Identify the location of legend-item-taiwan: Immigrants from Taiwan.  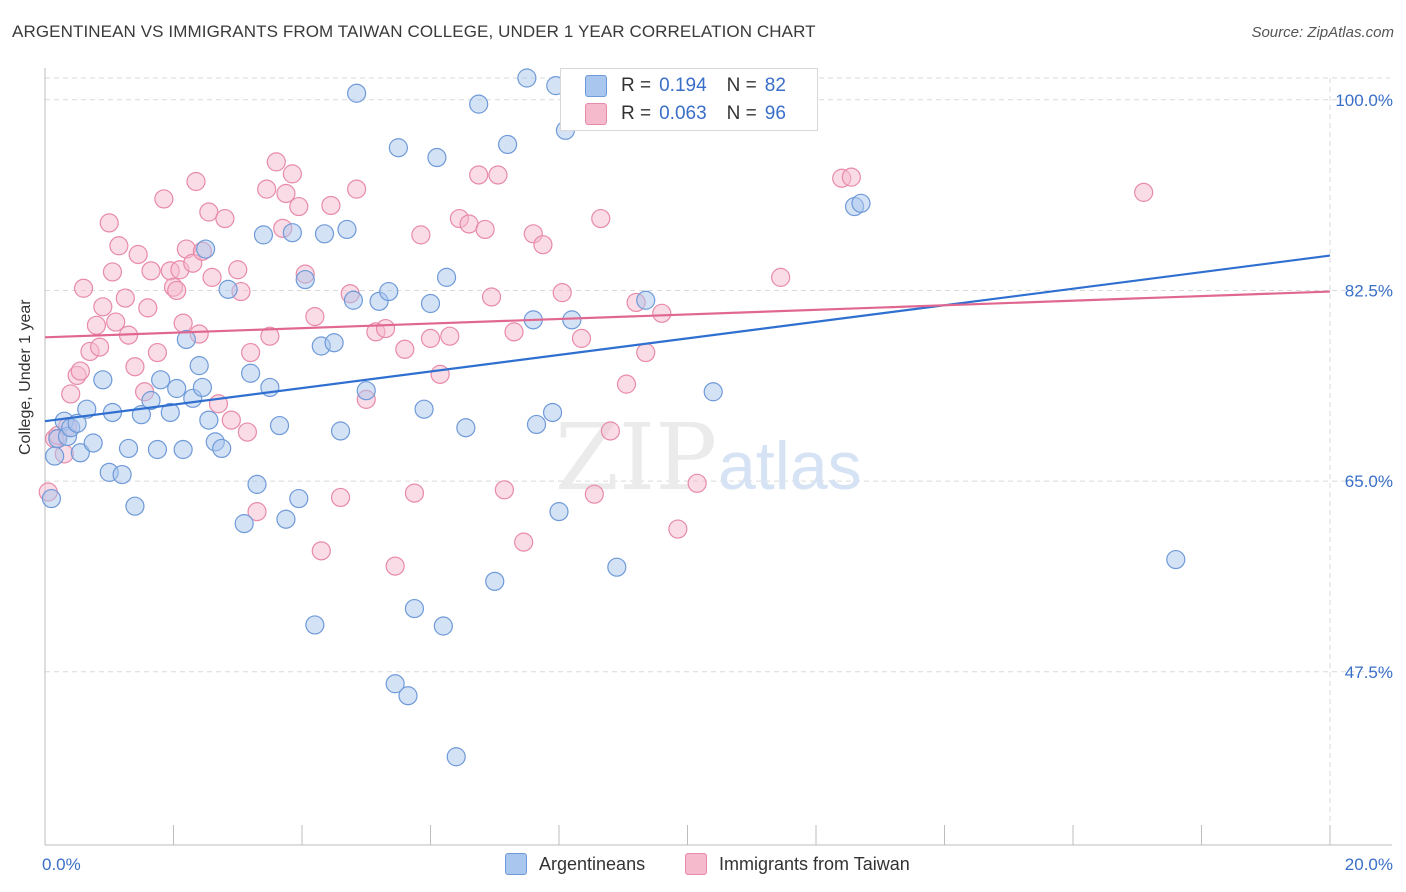
(797, 864).